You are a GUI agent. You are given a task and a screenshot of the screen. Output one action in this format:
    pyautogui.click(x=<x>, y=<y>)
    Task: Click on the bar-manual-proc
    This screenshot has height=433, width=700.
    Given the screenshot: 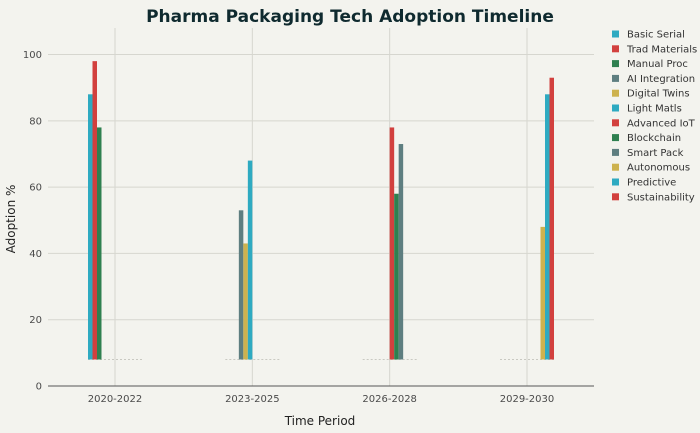 What is the action you would take?
    pyautogui.click(x=99, y=243)
    